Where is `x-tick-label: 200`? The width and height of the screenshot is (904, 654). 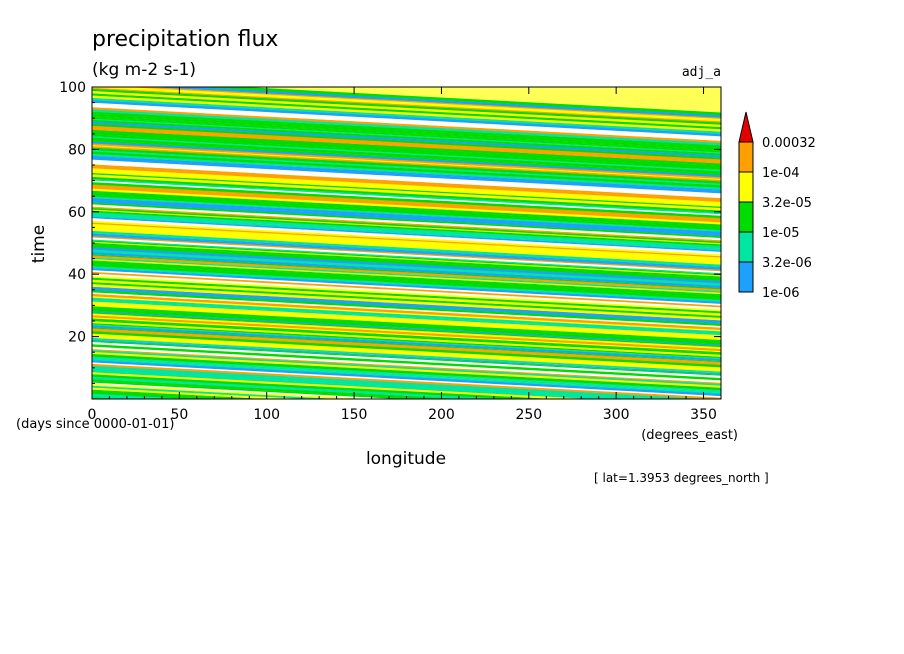
x-tick-label: 200 is located at coordinates (441, 415).